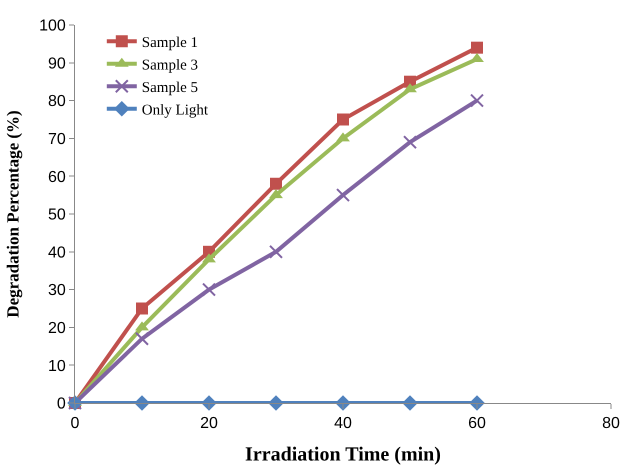 This screenshot has width=632, height=473. I want to click on y-tick-label: 90, so click(57, 63).